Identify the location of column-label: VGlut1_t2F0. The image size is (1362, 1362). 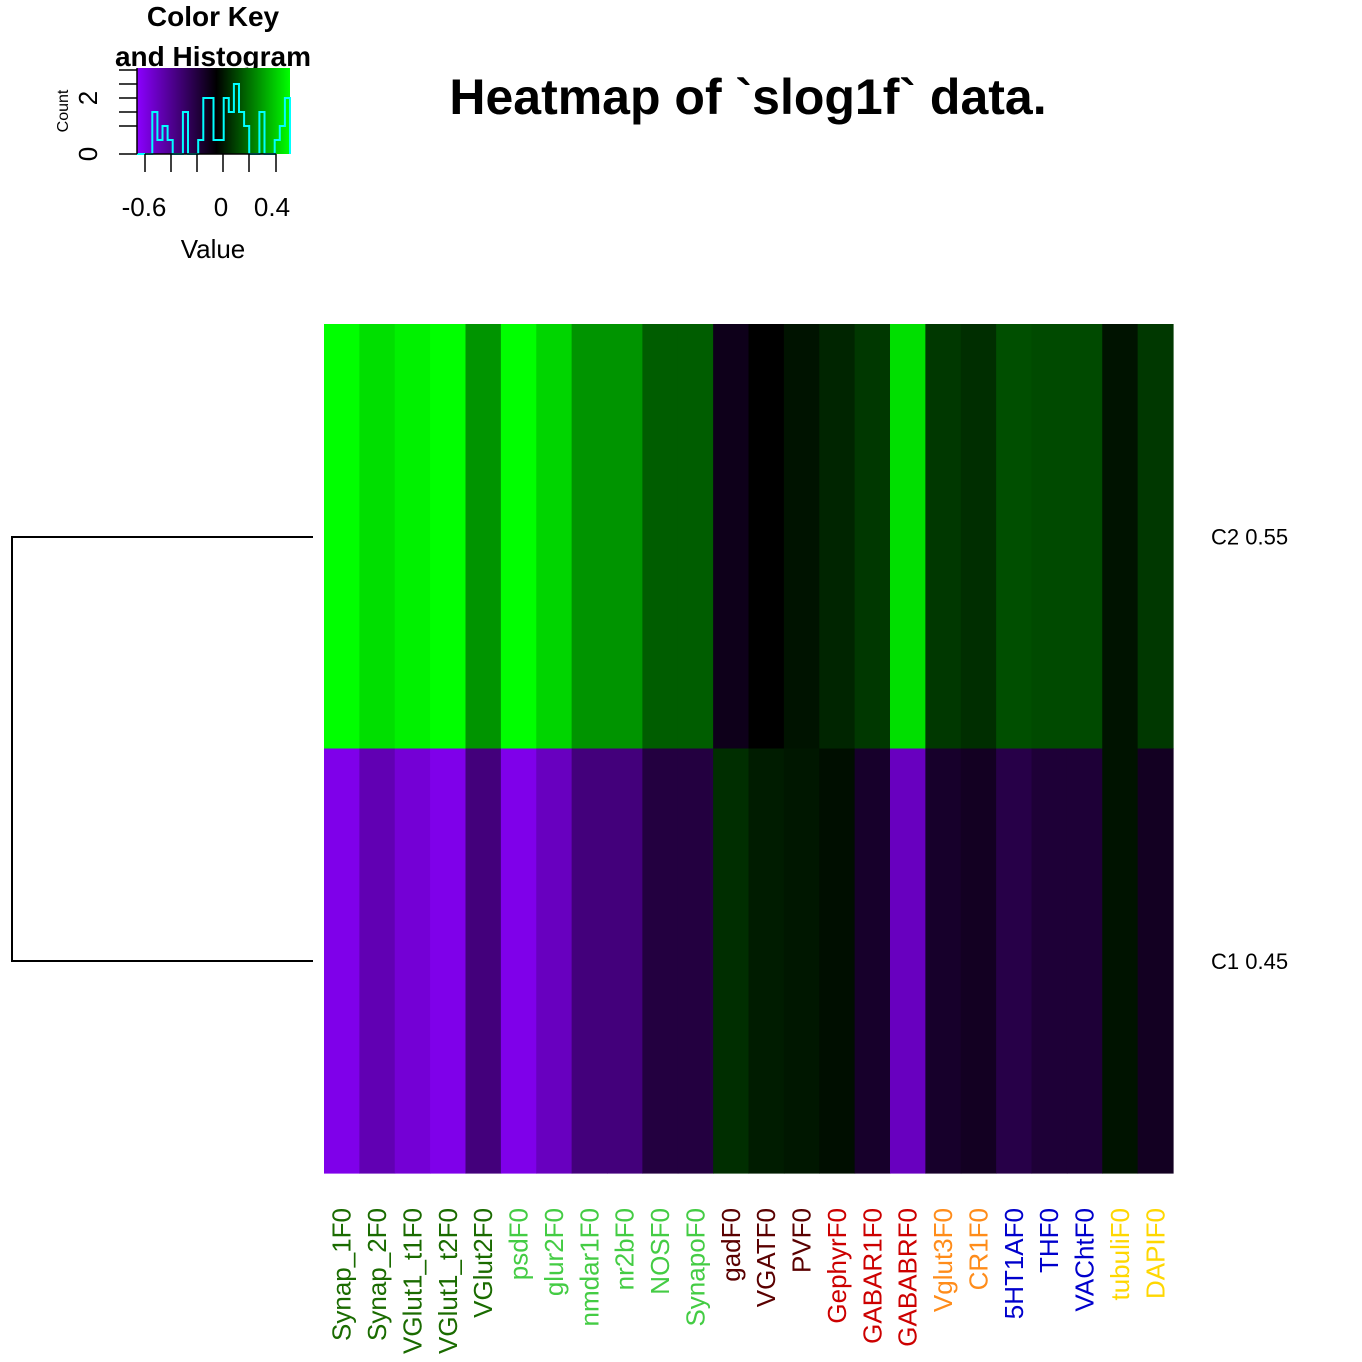
(448, 1281).